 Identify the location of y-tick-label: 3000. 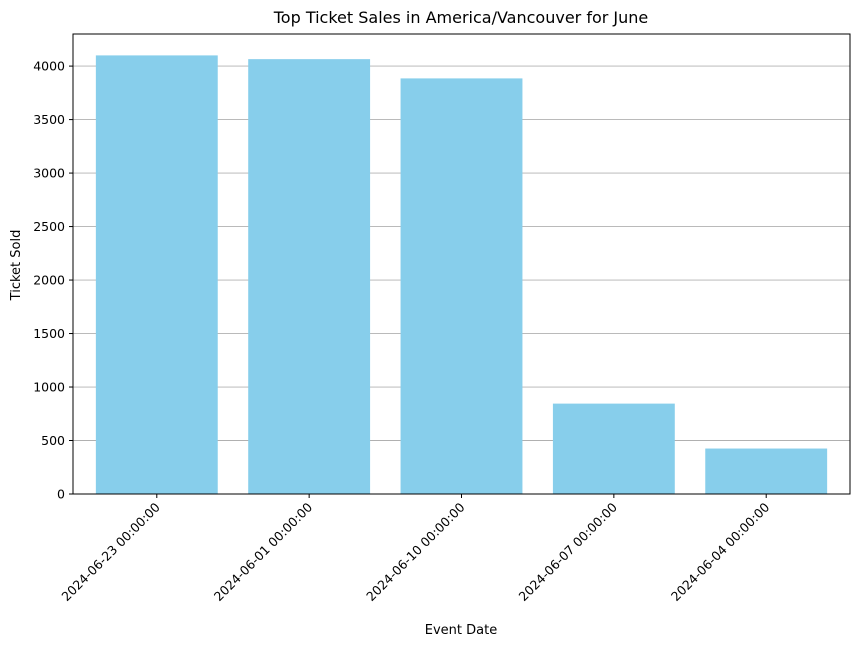
(49, 173).